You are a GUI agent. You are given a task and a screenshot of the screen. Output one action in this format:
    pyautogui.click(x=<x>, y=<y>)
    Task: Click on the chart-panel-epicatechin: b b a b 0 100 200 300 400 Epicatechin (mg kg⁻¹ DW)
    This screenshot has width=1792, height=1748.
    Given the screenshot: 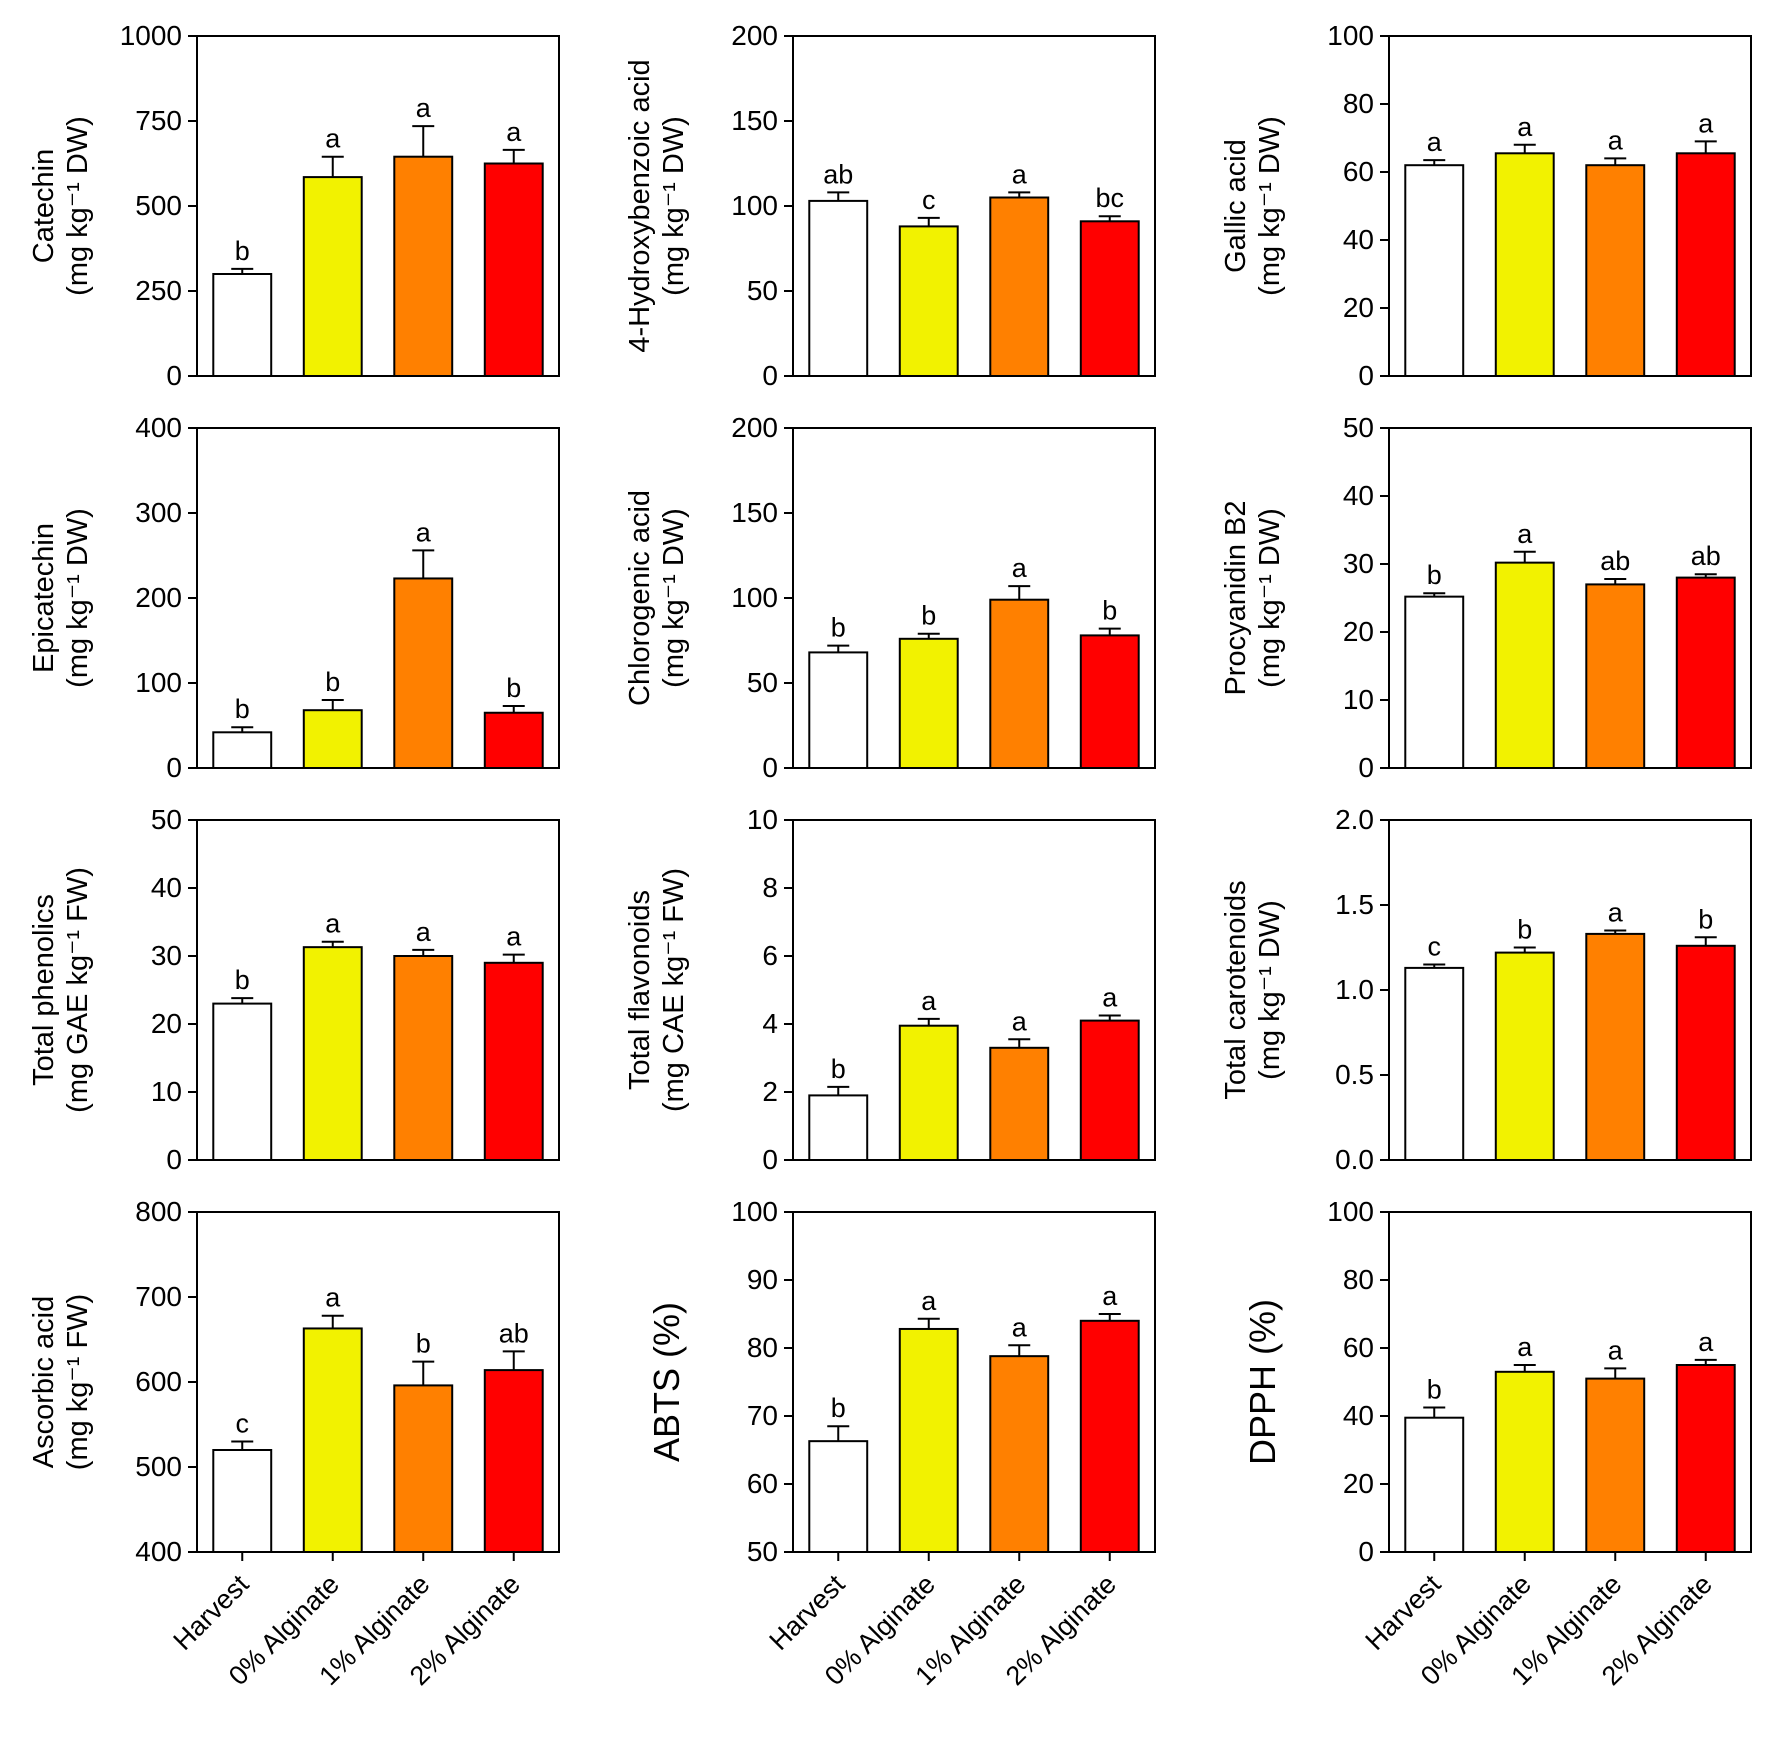 What is the action you would take?
    pyautogui.click(x=302, y=594)
    